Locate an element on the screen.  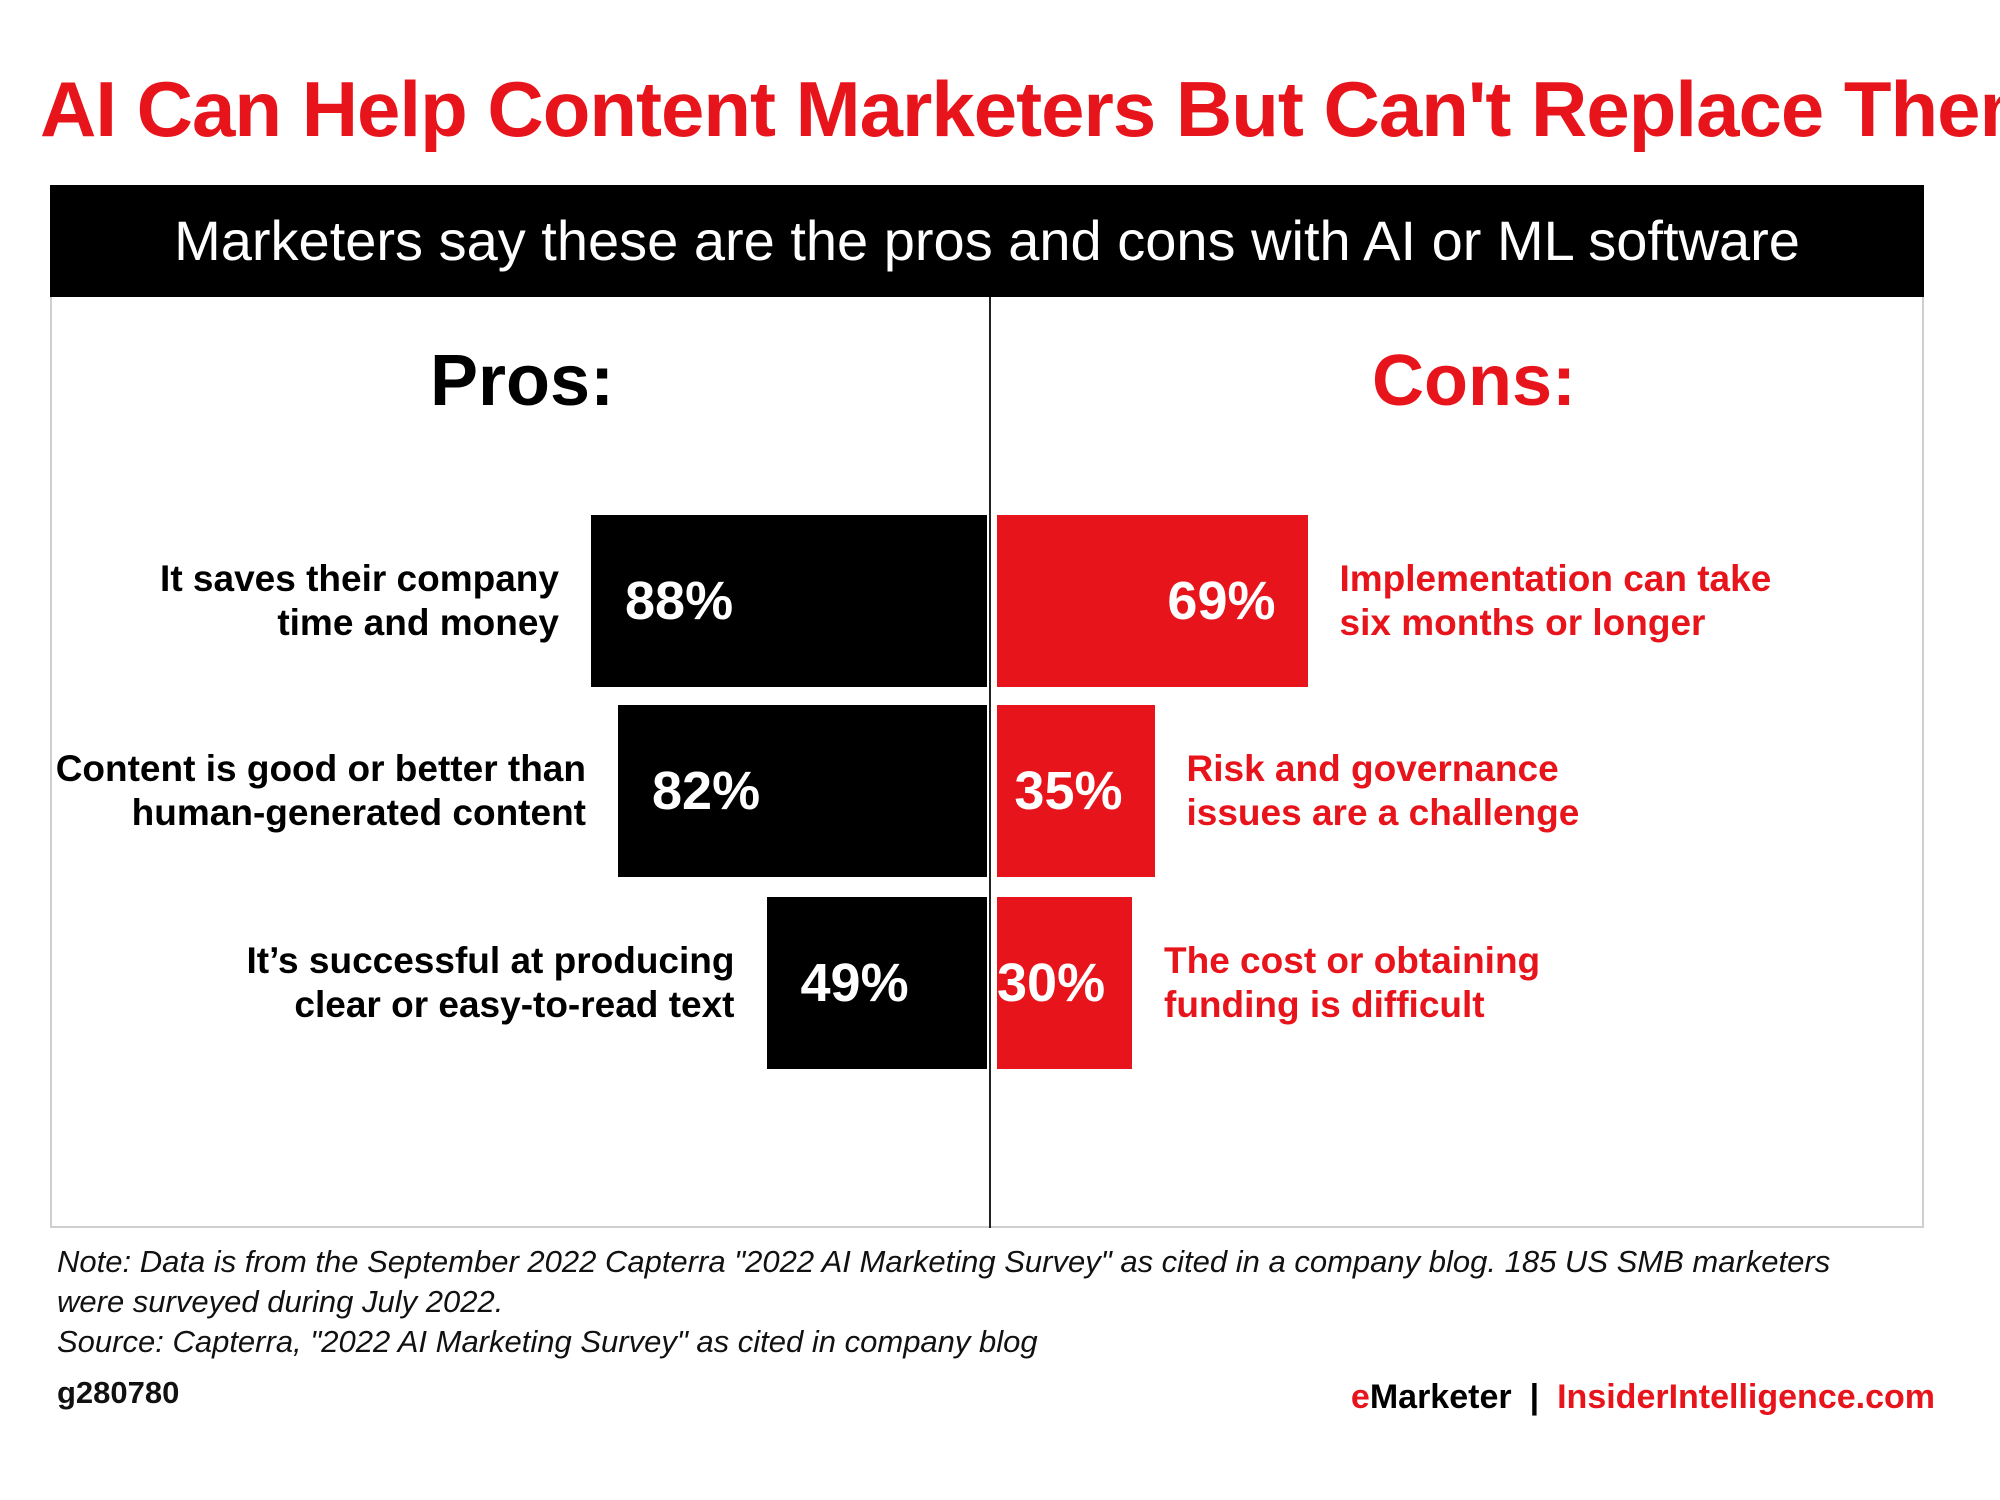
cons-bar-1: 69% is located at coordinates (1152, 601).